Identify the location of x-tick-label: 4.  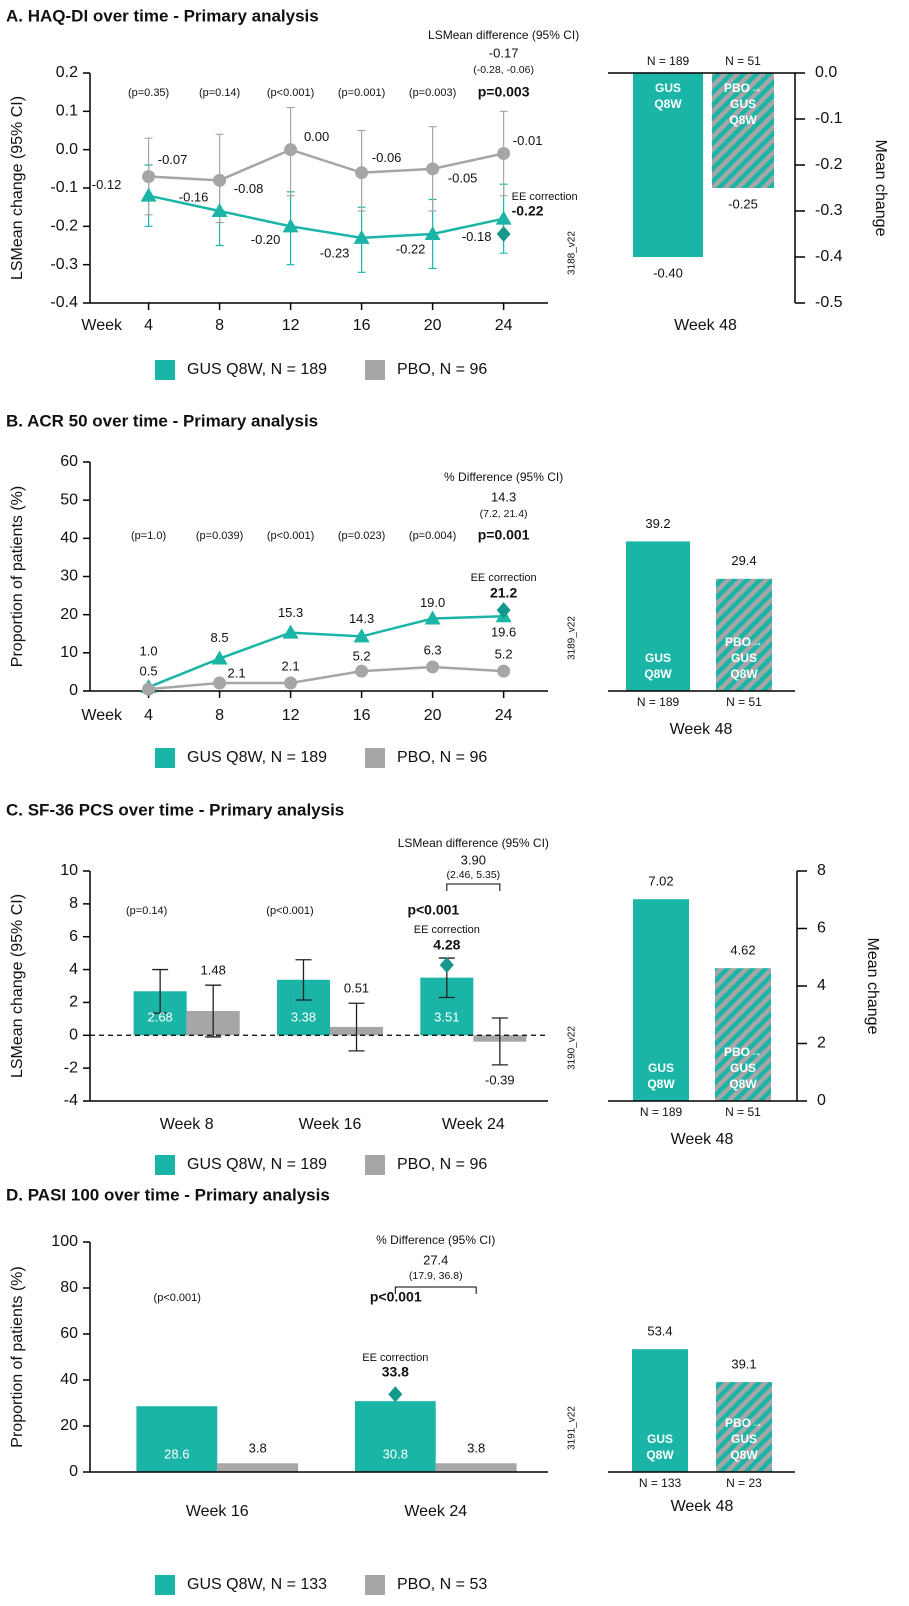
(148, 715).